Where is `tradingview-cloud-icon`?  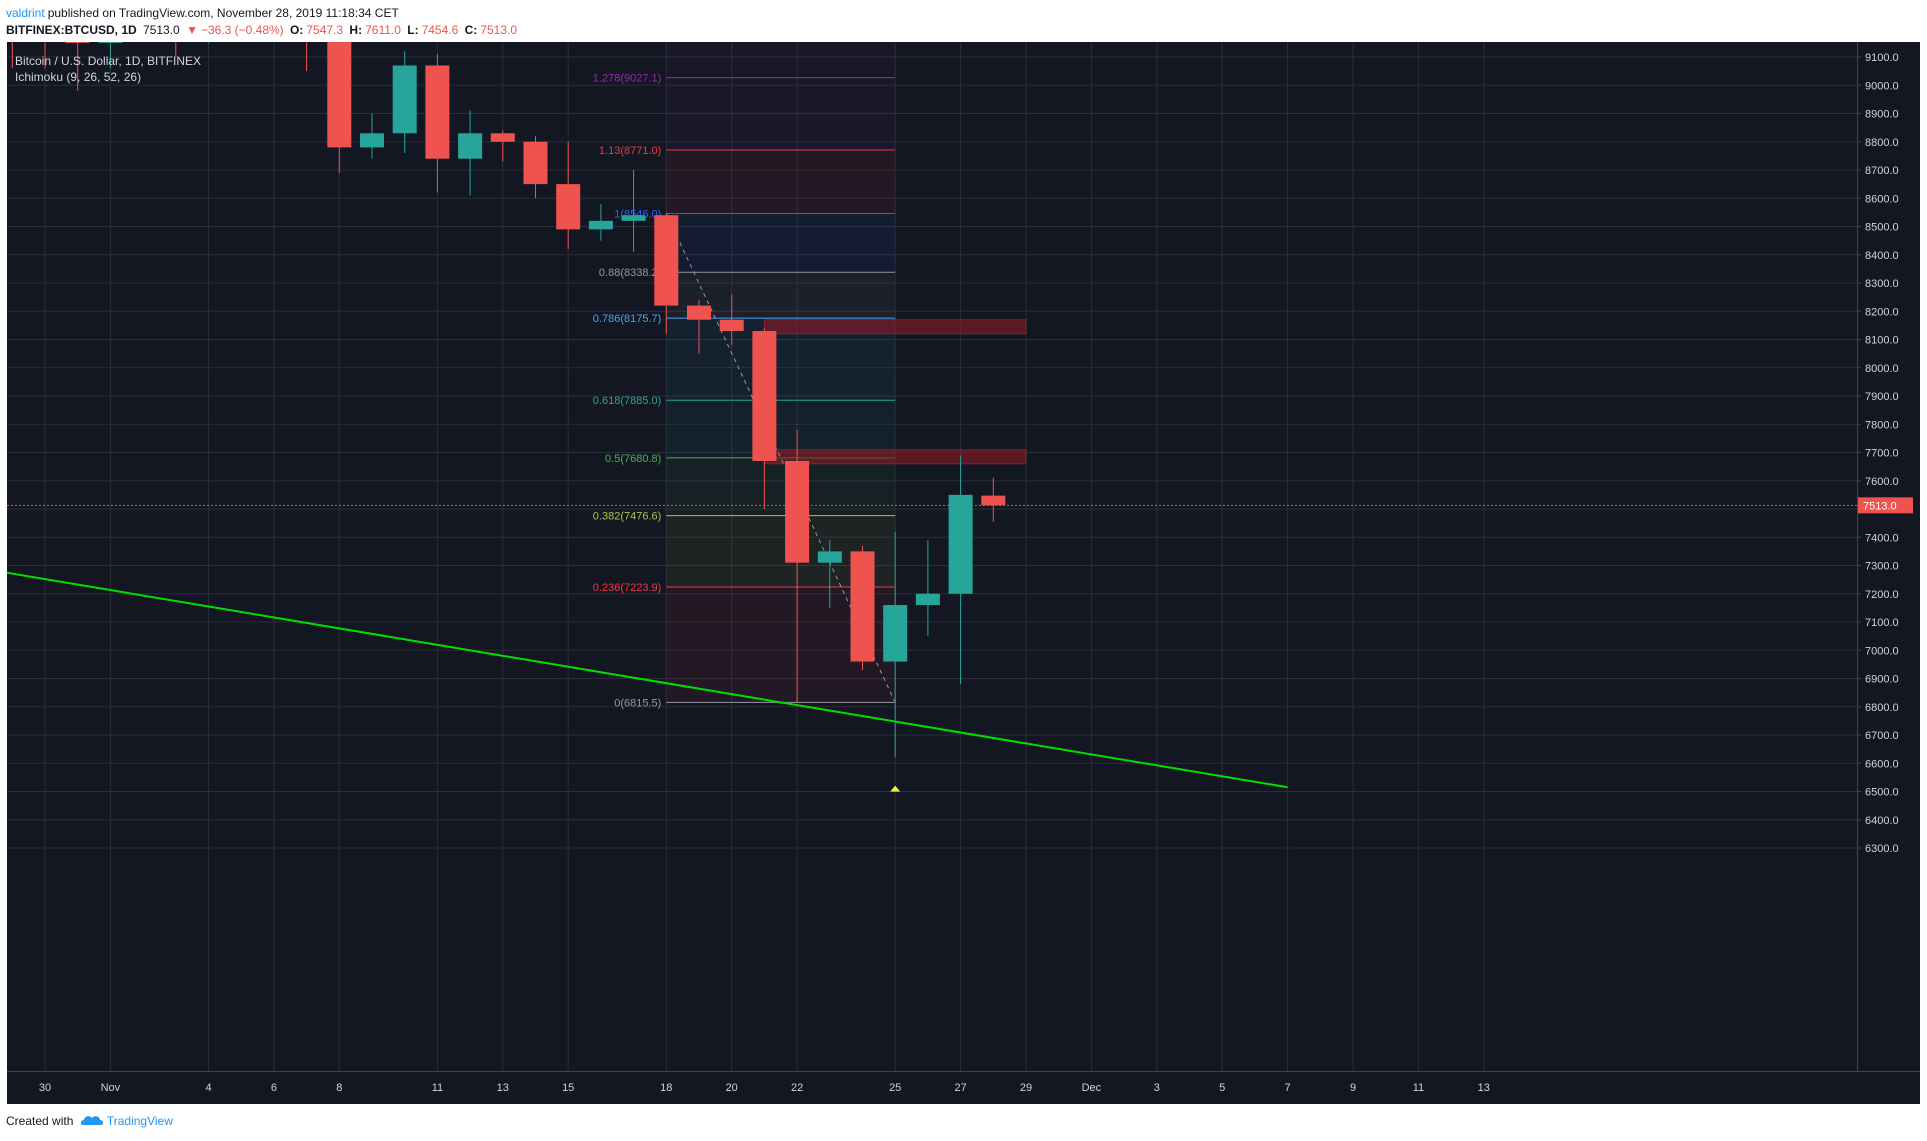 tradingview-cloud-icon is located at coordinates (91, 1120).